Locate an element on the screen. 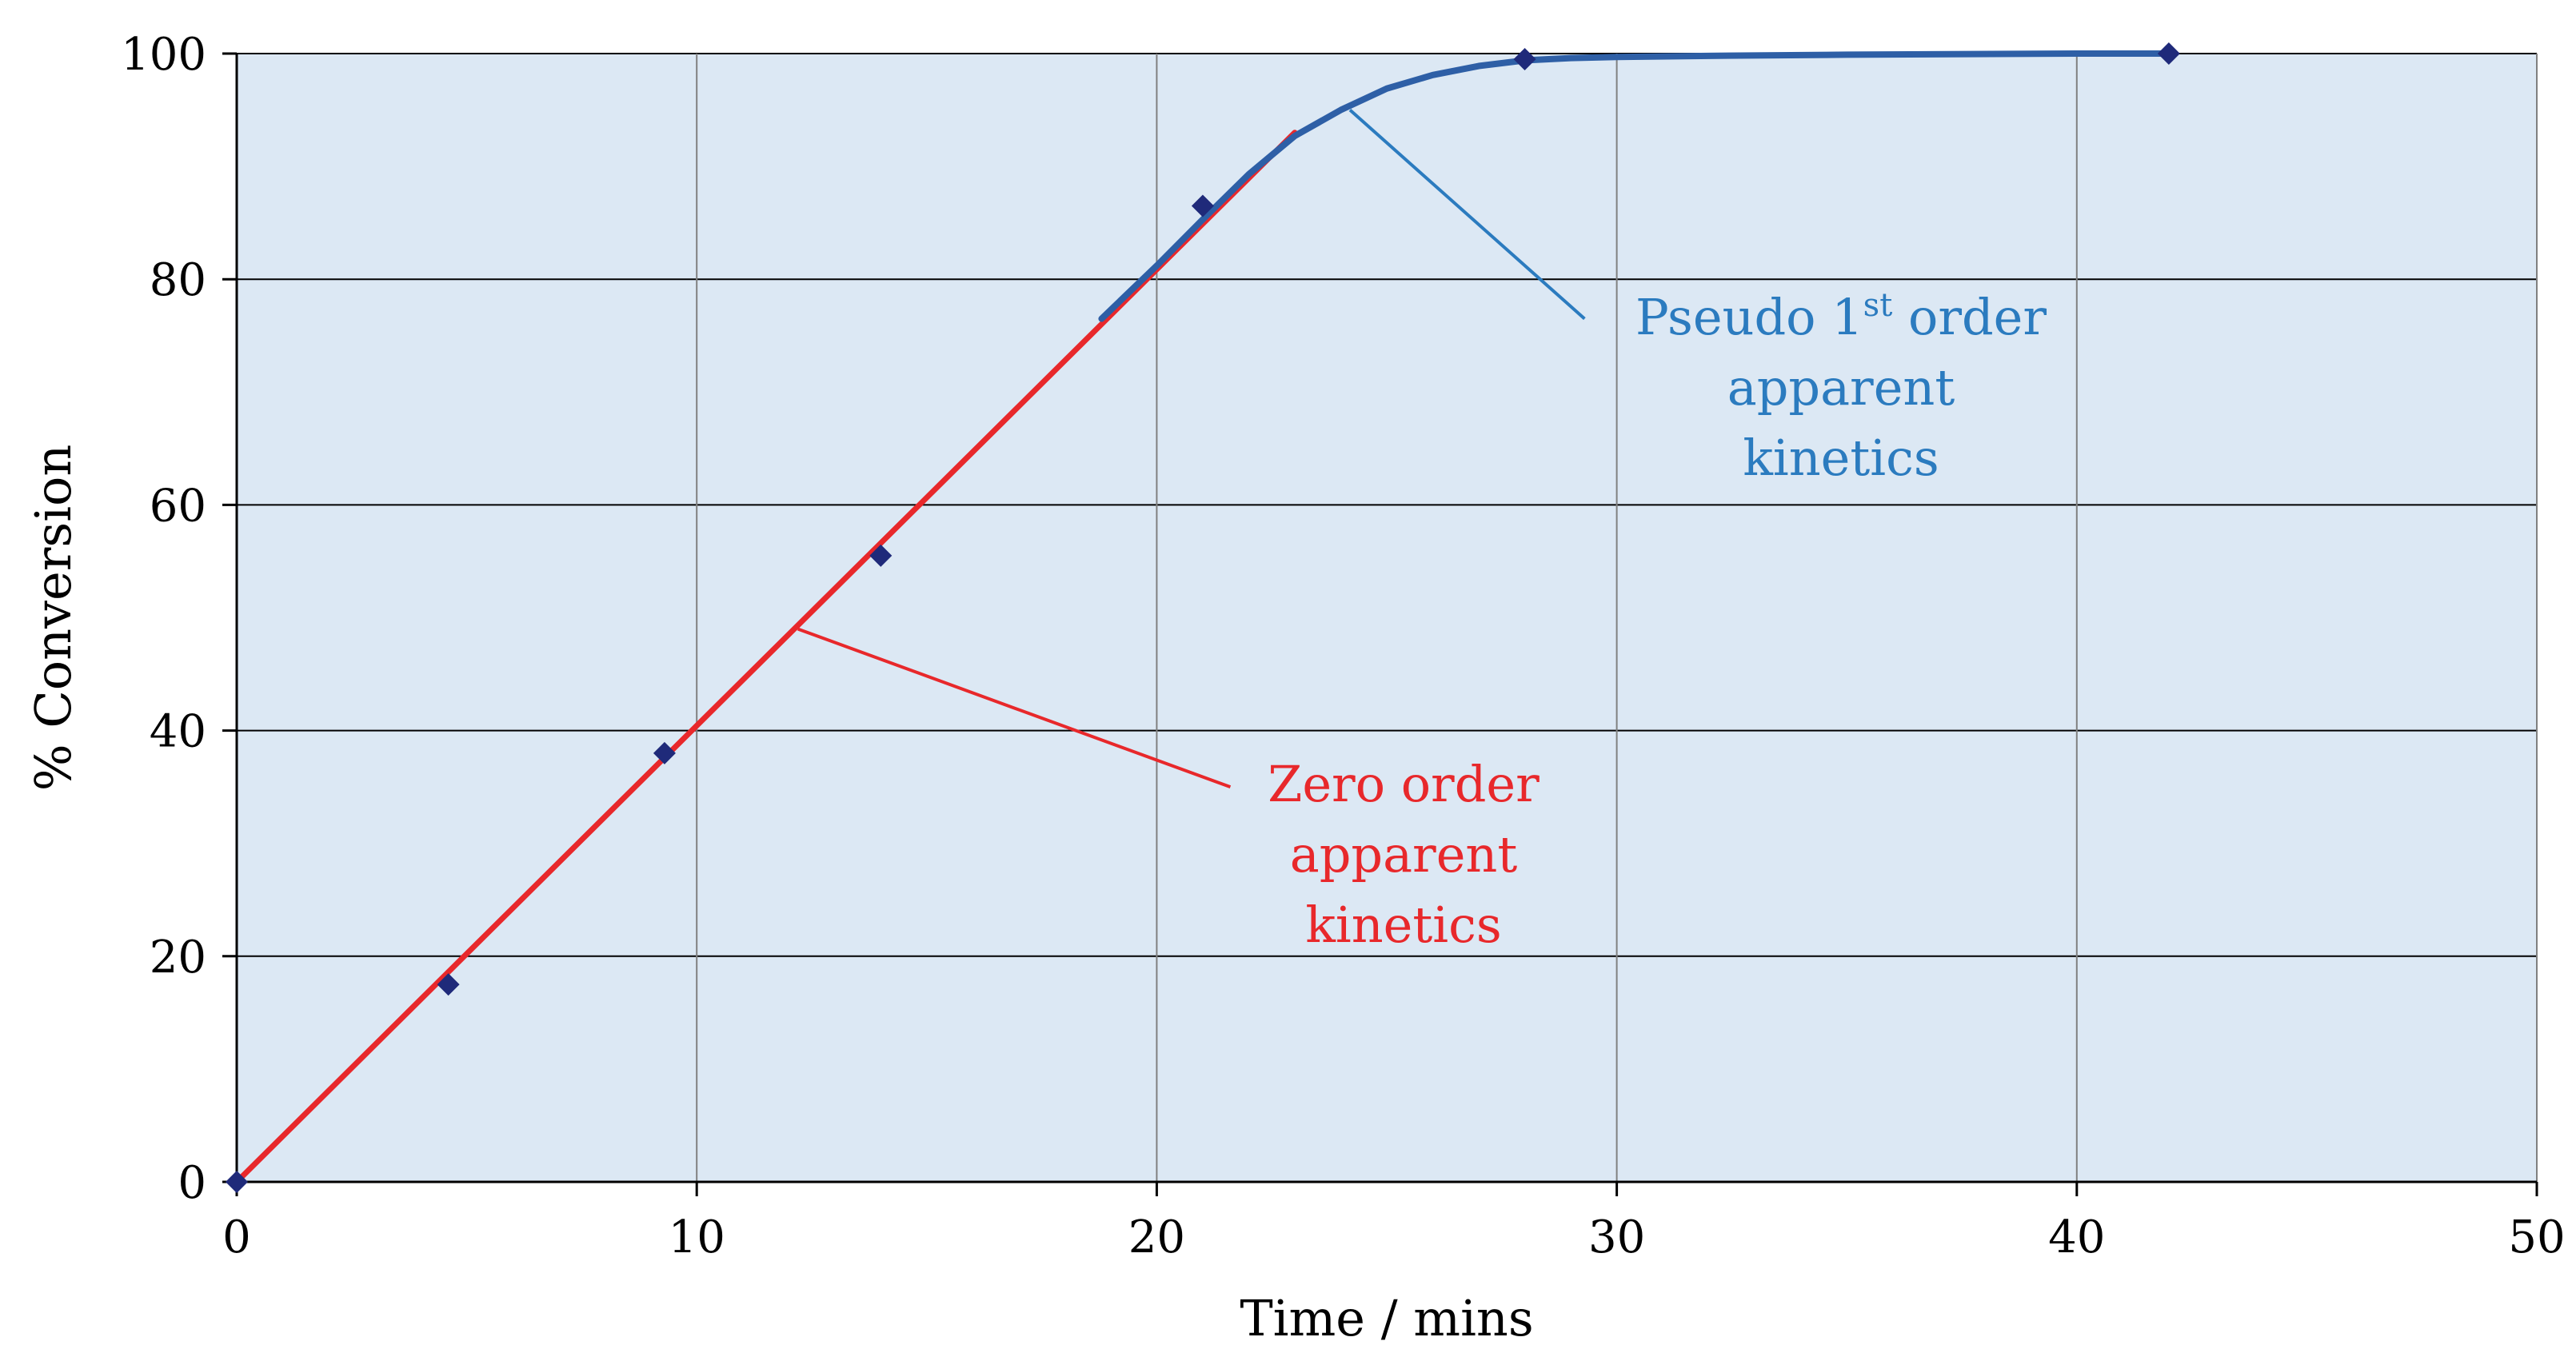  x-tick-label: 0 is located at coordinates (236, 1237).